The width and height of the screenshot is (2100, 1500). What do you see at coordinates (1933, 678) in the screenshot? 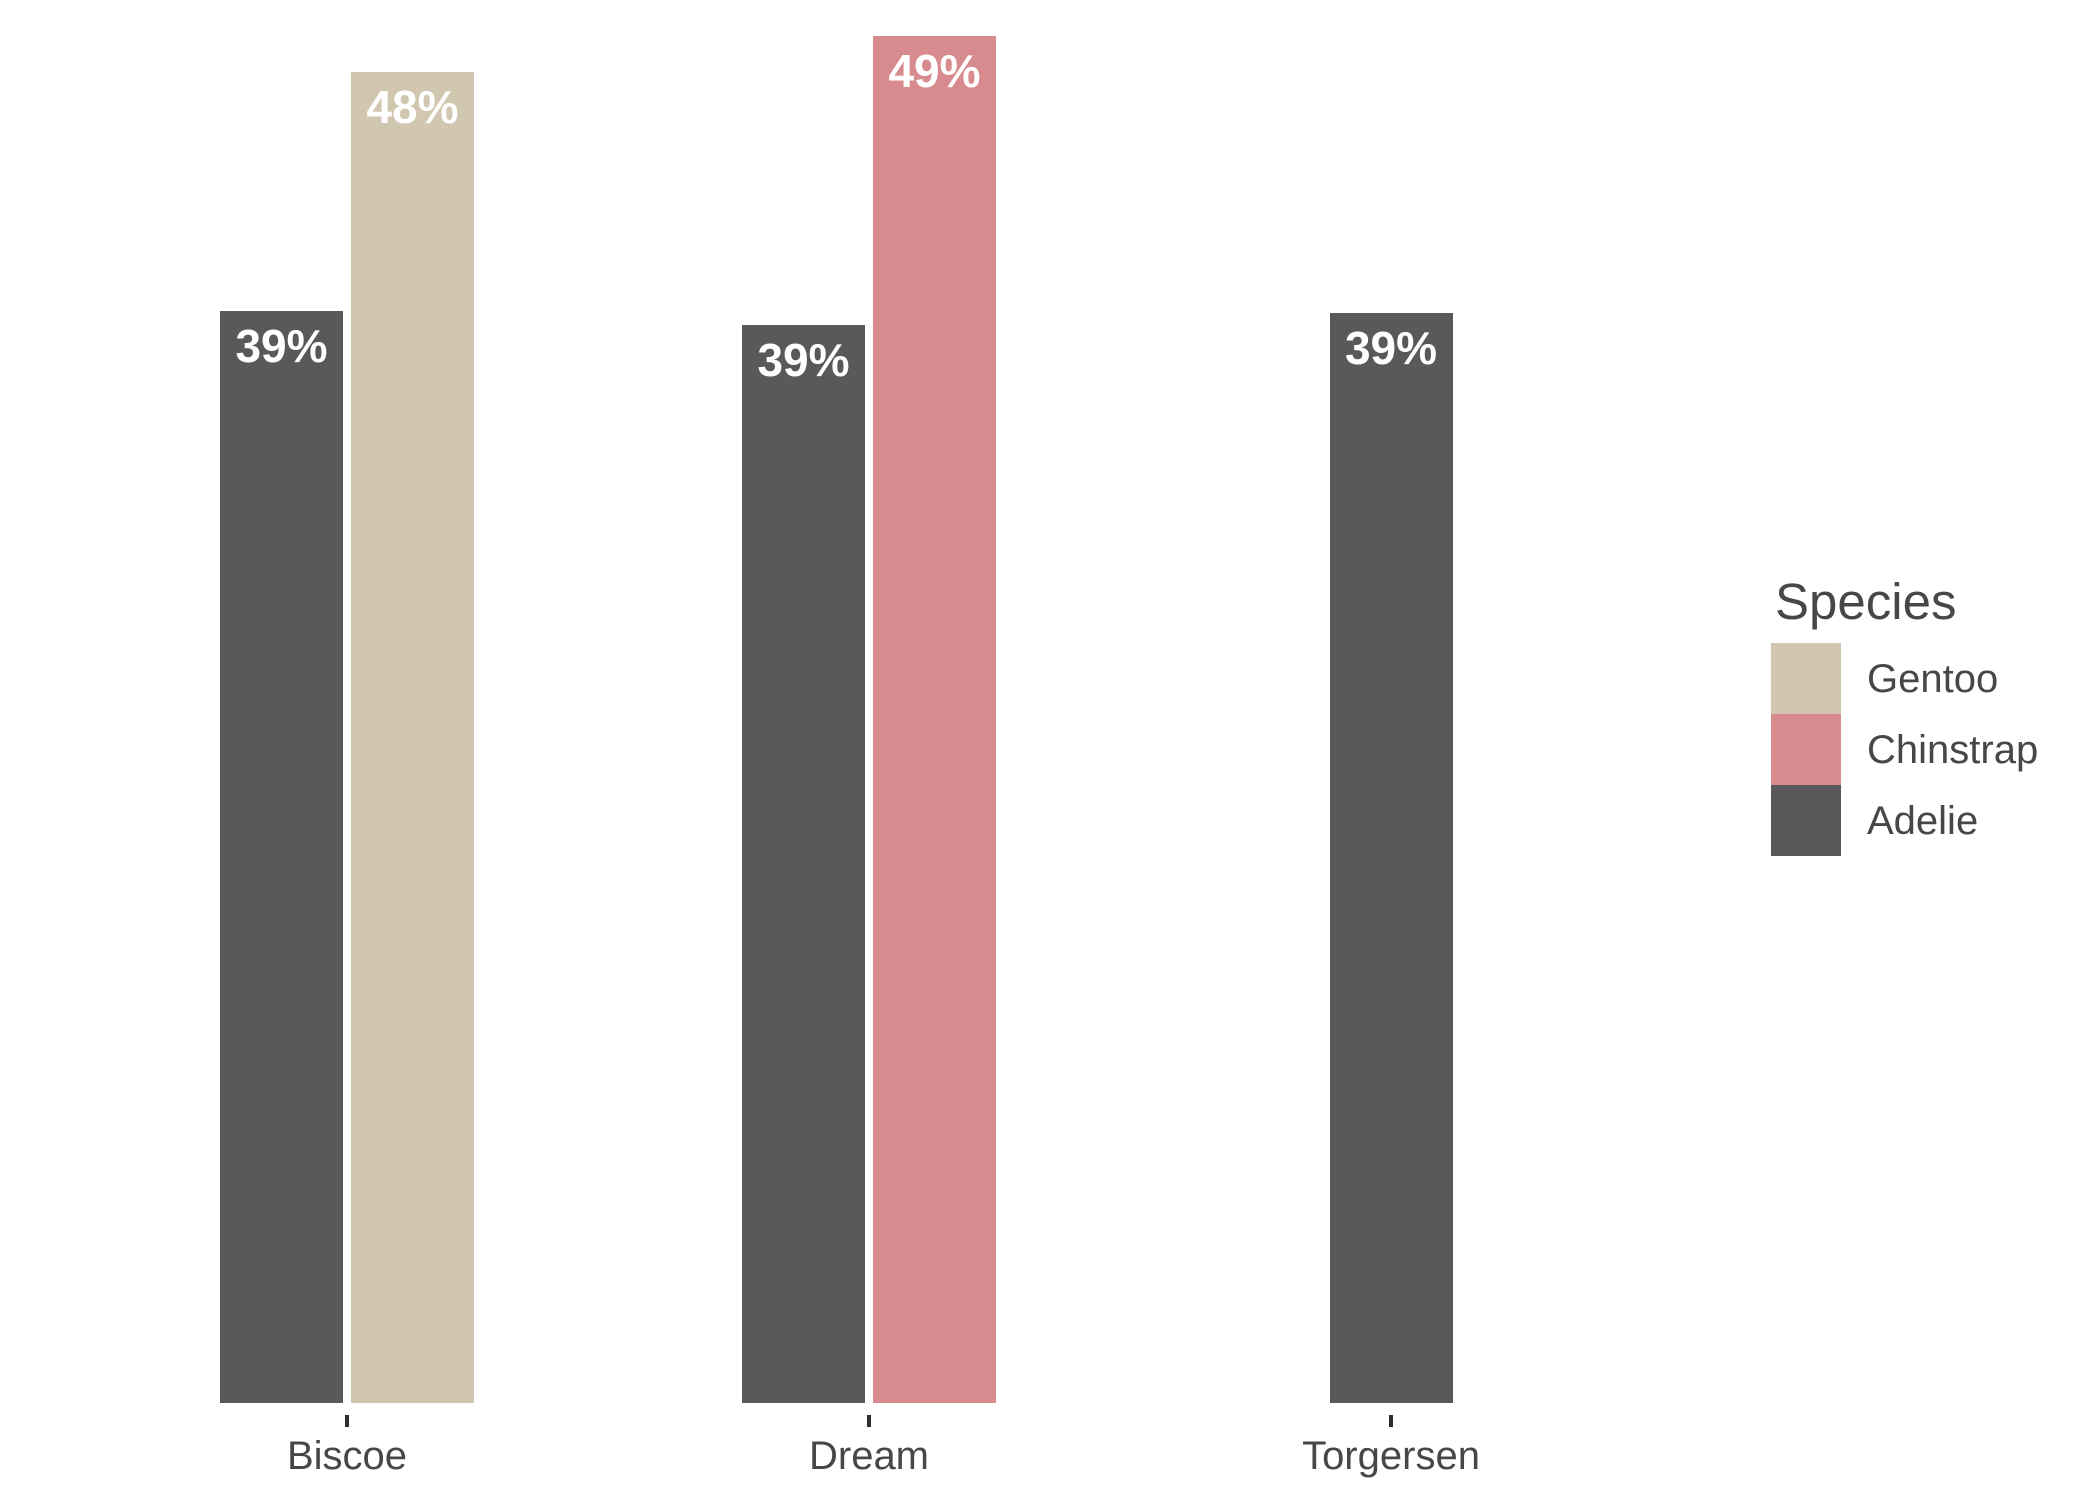
I see `legend-label: Gentoo` at bounding box center [1933, 678].